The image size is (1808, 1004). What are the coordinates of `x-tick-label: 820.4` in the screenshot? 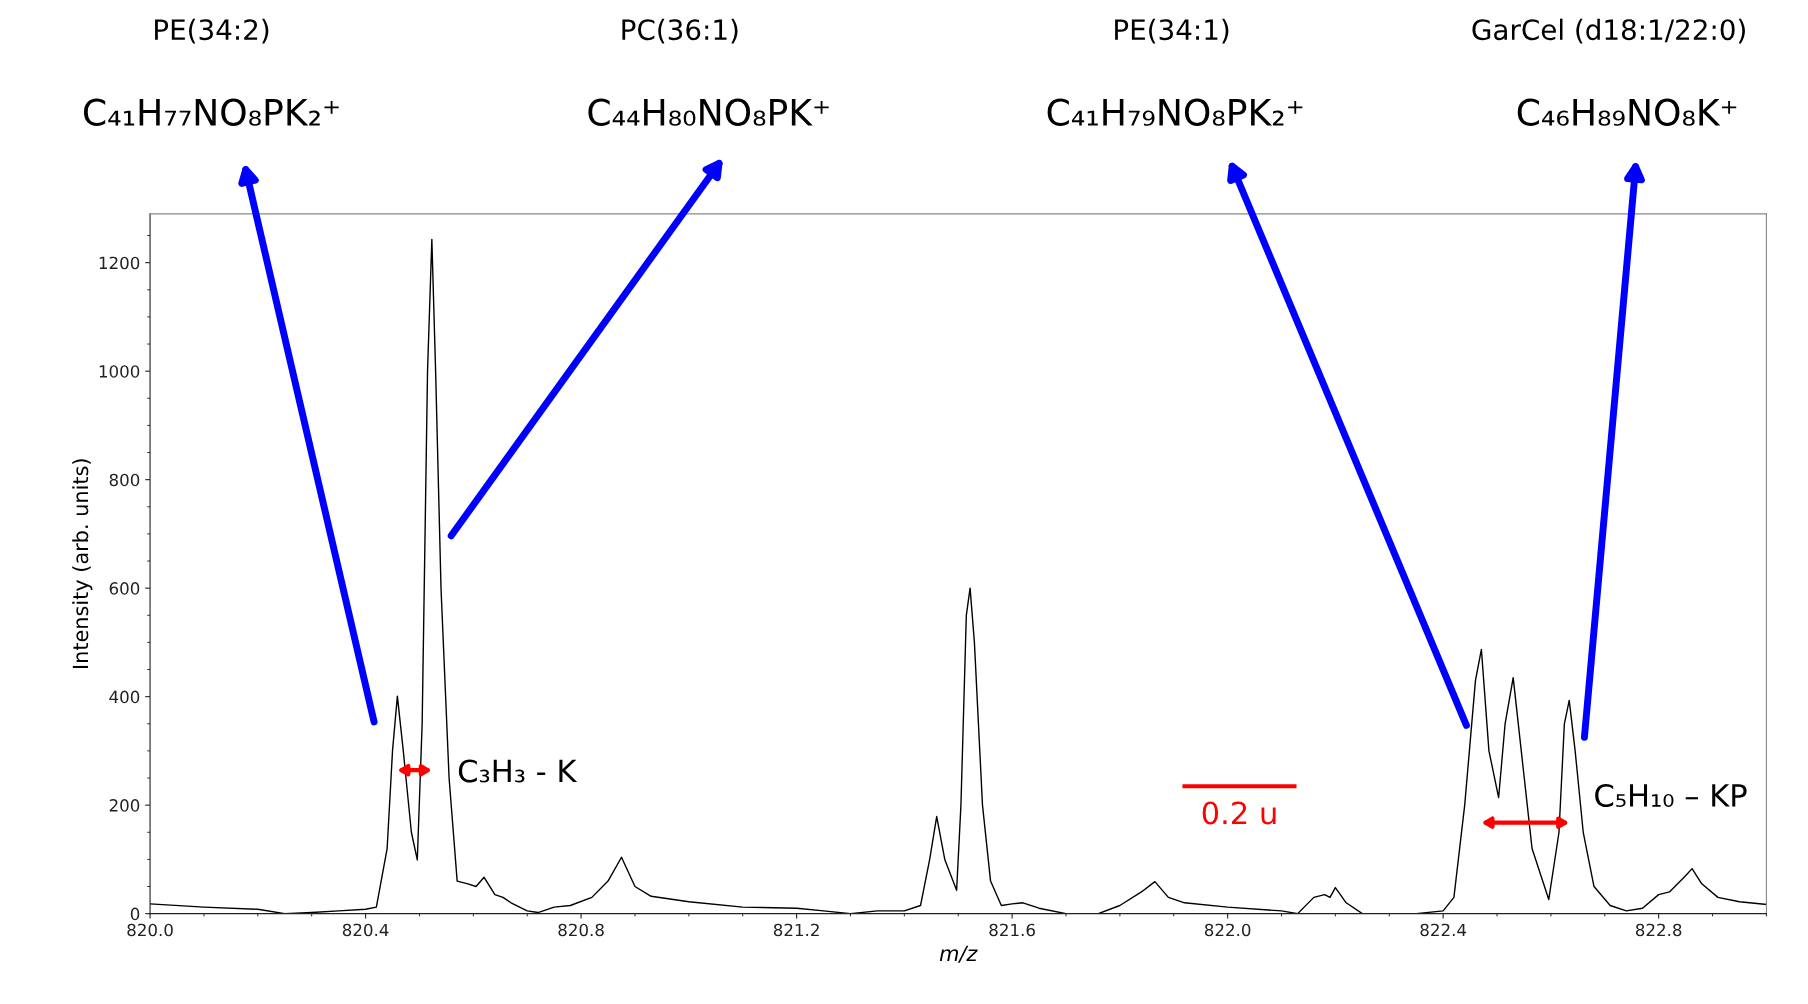 It's located at (365, 930).